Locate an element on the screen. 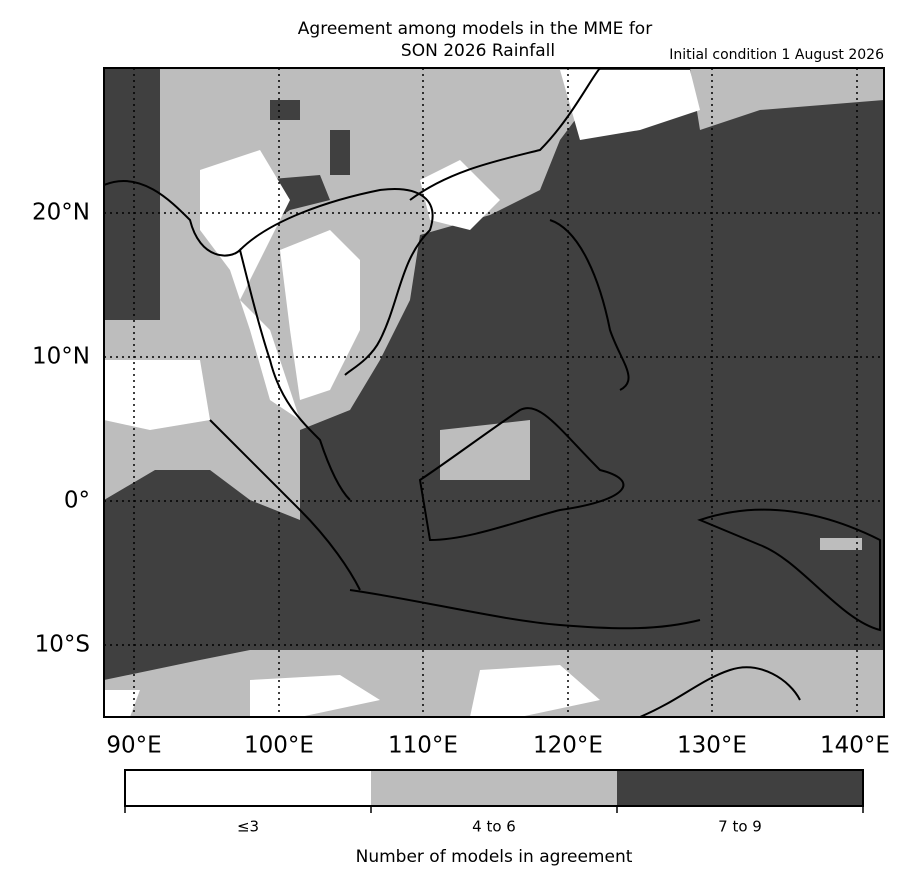  title-line: SON 2026 Rainfall is located at coordinates (478, 51).